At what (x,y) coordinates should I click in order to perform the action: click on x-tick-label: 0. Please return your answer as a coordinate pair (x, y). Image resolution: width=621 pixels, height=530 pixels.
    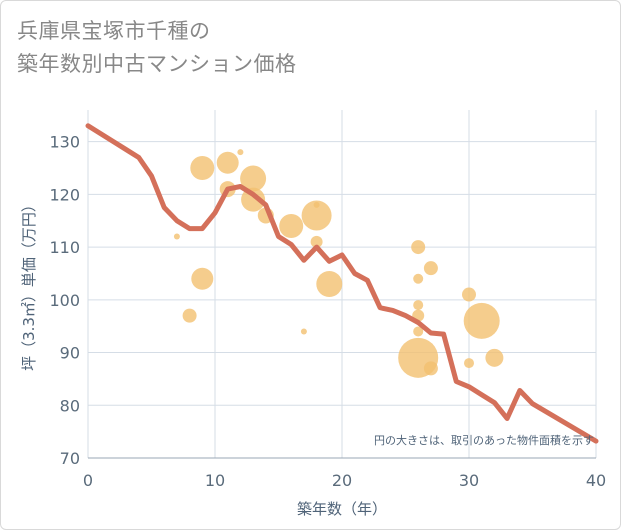
    Looking at the image, I should click on (88, 480).